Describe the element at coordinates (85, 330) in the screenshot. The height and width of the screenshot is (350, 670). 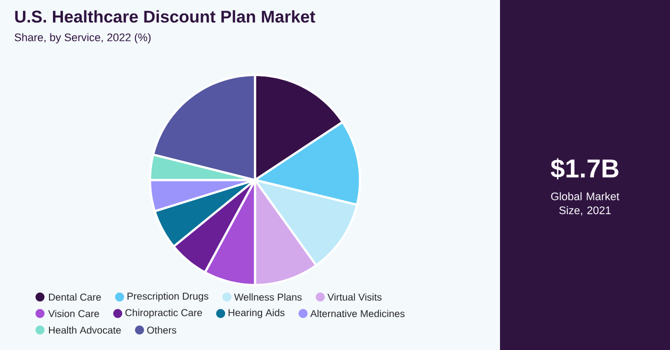
I see `legend-label: Health Advocate` at that location.